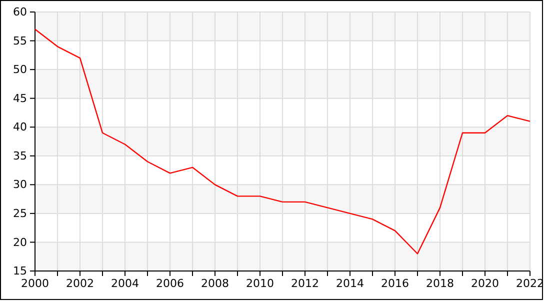 Image resolution: width=544 pixels, height=301 pixels. Describe the element at coordinates (20, 155) in the screenshot. I see `y-tick-label: 35` at that location.